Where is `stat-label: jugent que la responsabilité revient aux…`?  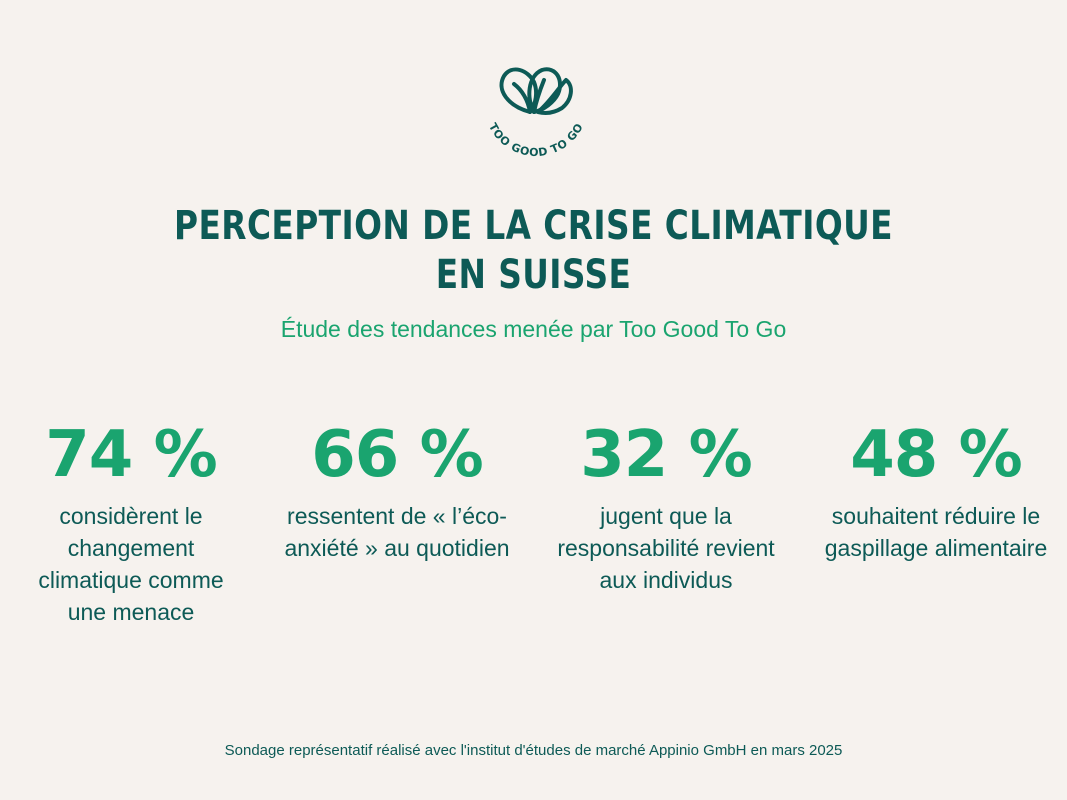 stat-label: jugent que la responsabilité revient aux… is located at coordinates (666, 548).